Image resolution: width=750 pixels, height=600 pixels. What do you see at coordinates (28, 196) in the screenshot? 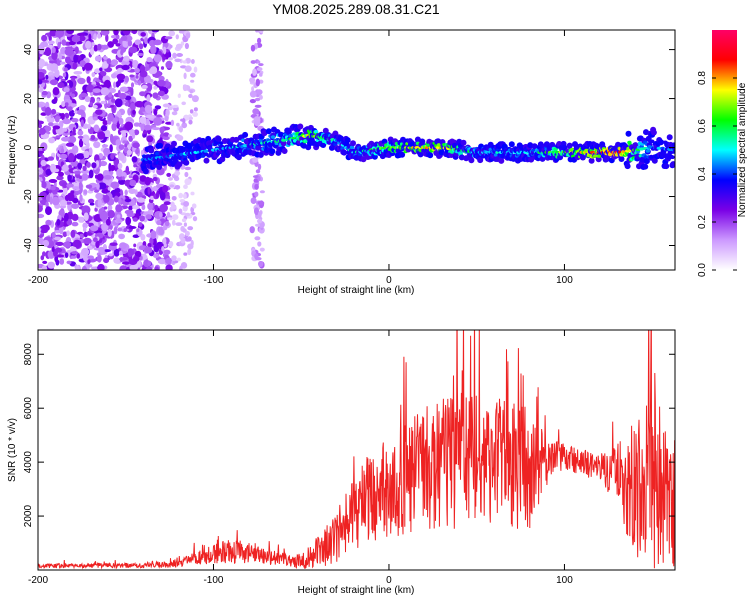
I see `tick-label: -20` at bounding box center [28, 196].